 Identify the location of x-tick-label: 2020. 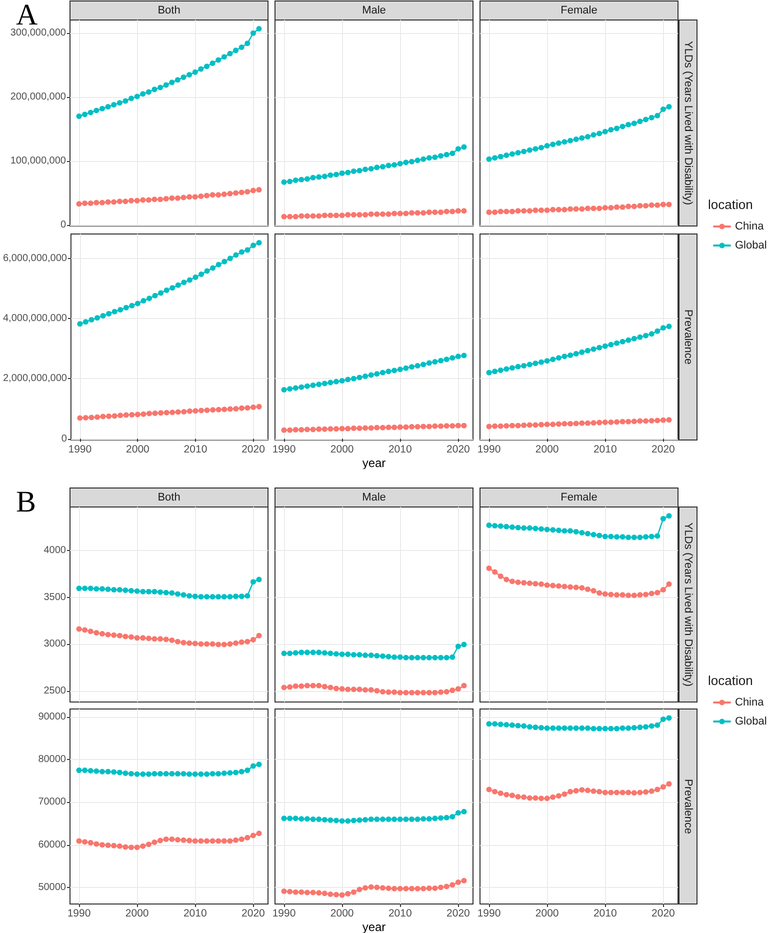
(254, 914).